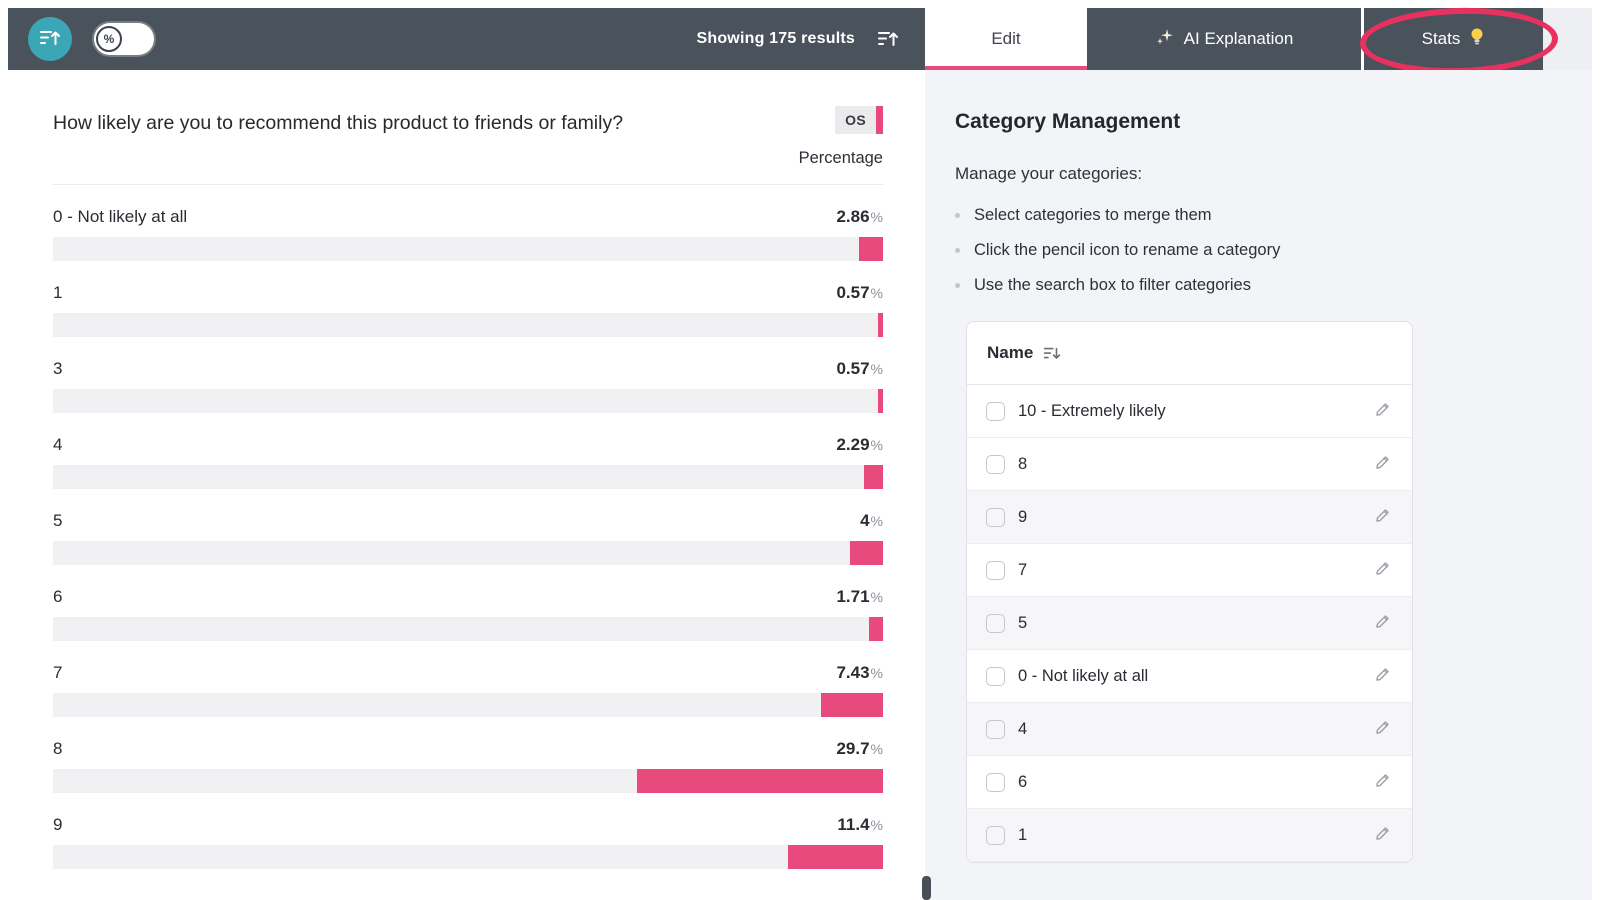 This screenshot has width=1600, height=900. Describe the element at coordinates (124, 39) in the screenshot. I see `percentage-toggle: %` at that location.